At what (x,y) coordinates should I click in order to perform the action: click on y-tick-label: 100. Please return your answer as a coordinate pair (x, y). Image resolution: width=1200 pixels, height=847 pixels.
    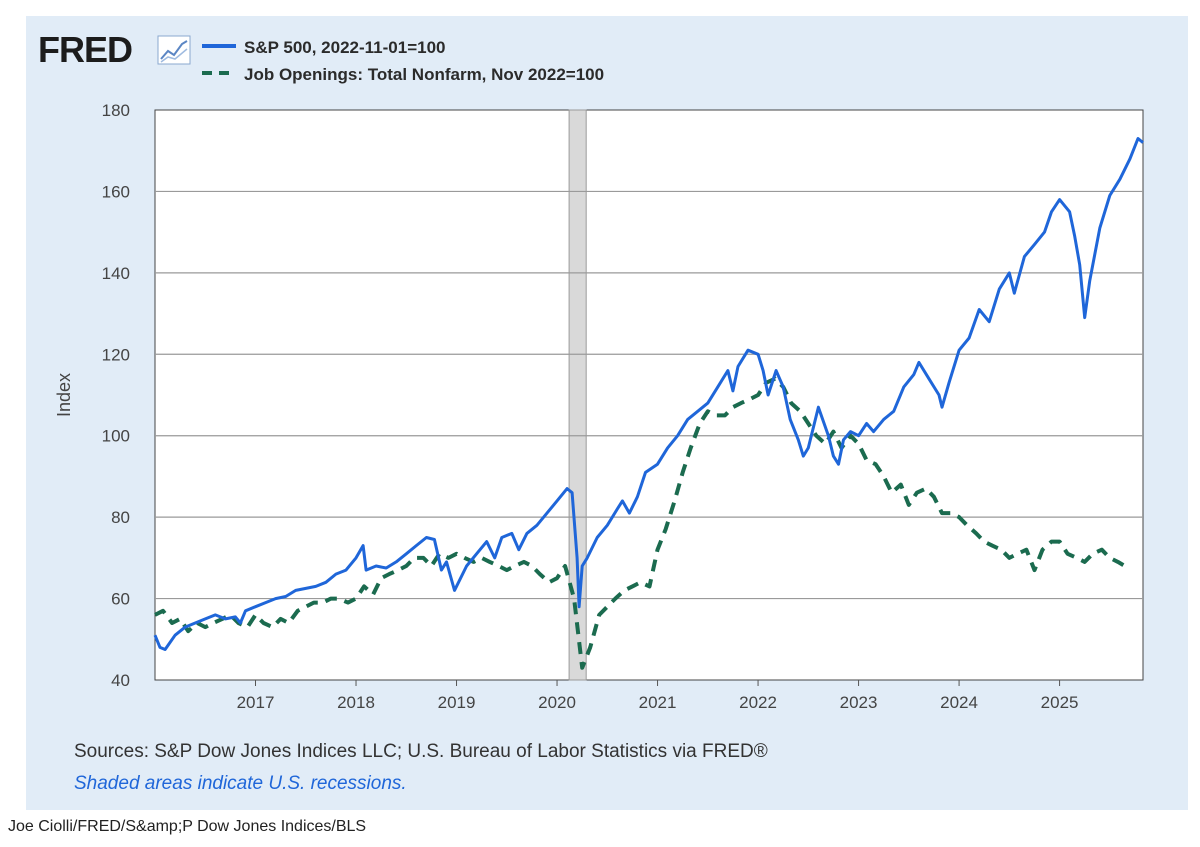
    Looking at the image, I should click on (116, 436).